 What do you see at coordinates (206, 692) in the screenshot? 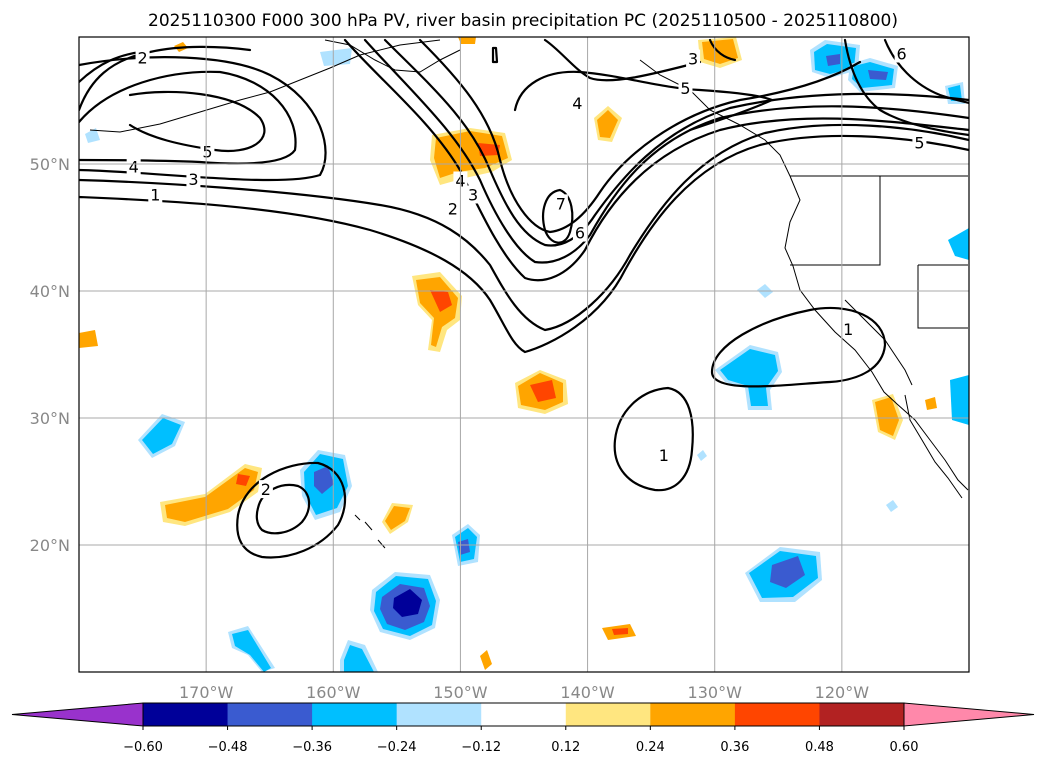
I see `x-tick-label: 170°W` at bounding box center [206, 692].